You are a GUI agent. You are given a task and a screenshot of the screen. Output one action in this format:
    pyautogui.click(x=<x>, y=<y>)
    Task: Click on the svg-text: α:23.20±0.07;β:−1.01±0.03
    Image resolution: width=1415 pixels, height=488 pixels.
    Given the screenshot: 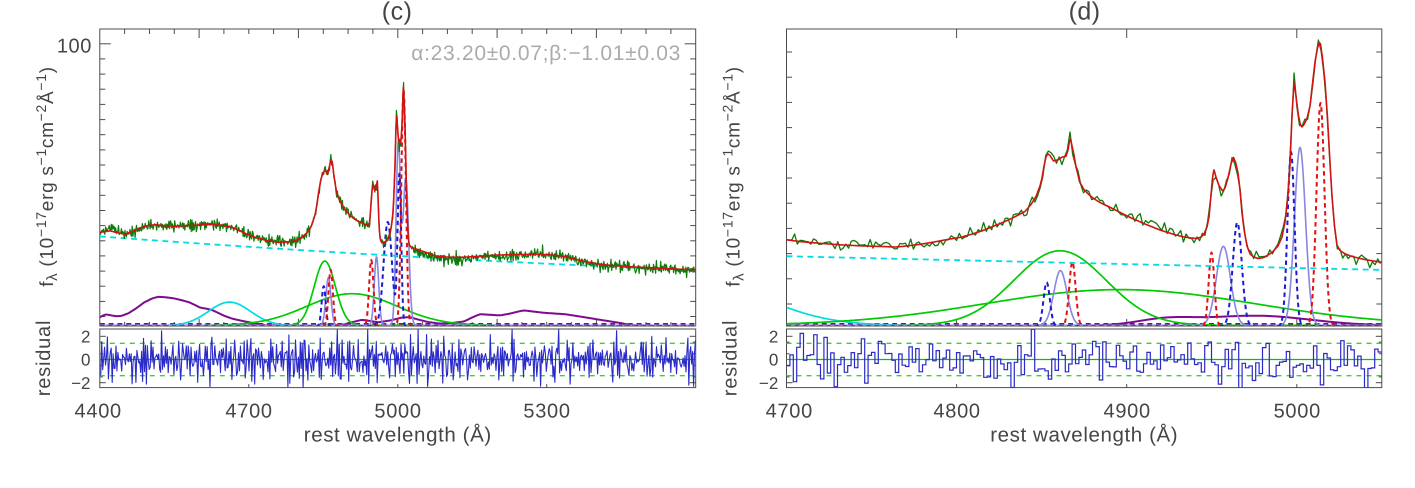 What is the action you would take?
    pyautogui.click(x=546, y=53)
    